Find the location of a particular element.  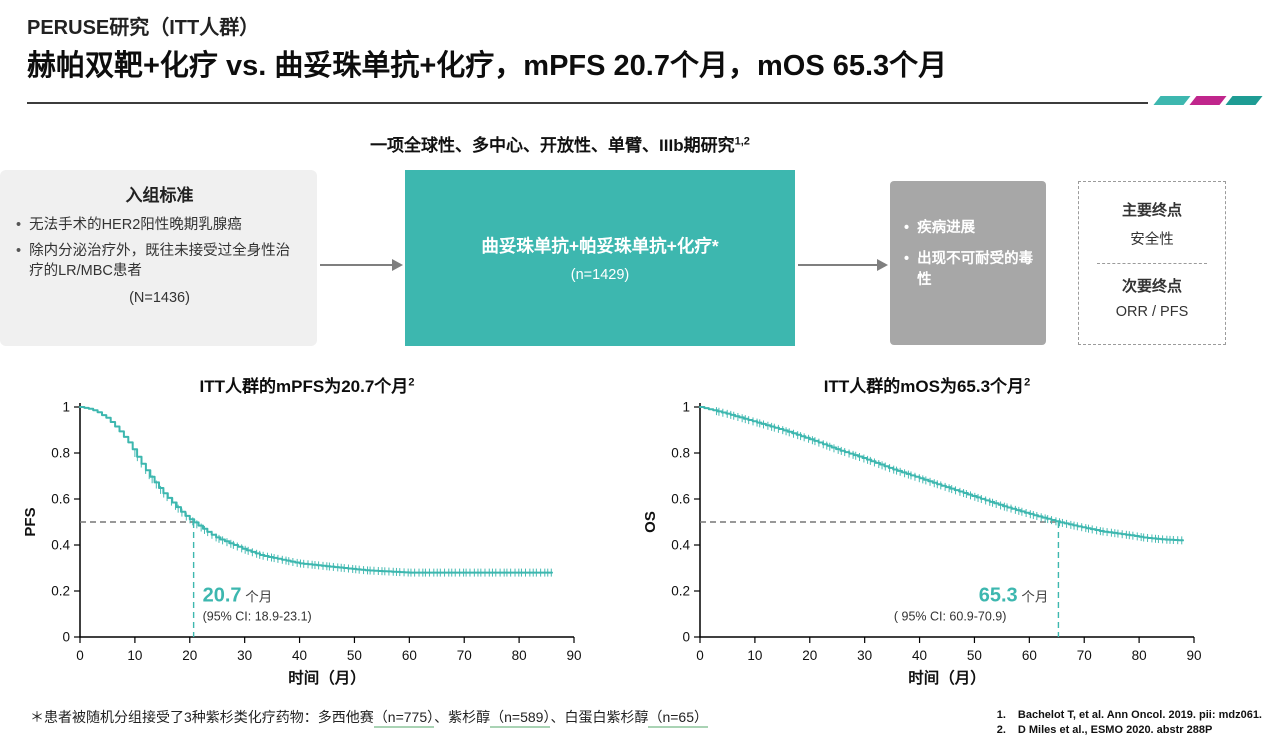

study-subtitle-superscript: 1,2 is located at coordinates (742, 141).